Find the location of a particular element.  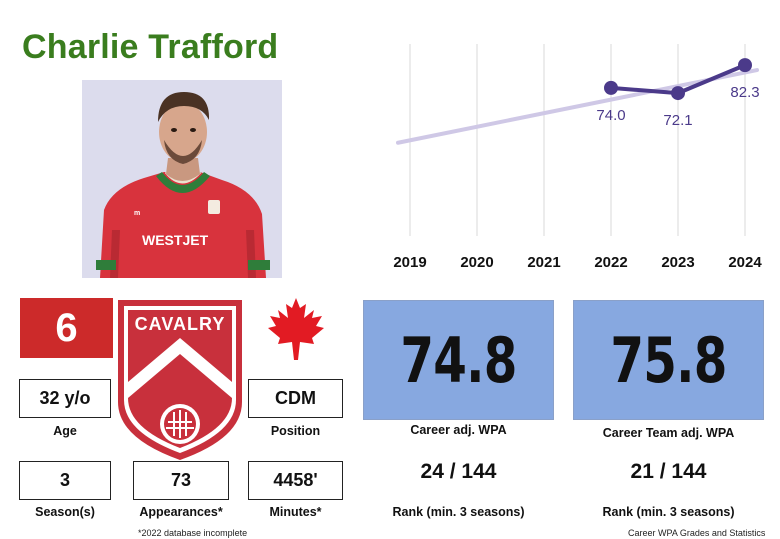

position-value: CDM is located at coordinates (295, 398).